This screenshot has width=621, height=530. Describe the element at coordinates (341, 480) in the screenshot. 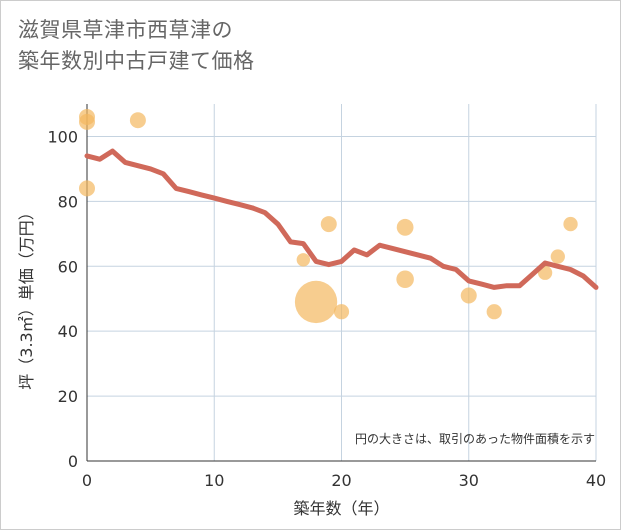

I see `x-tick-label: 20` at that location.